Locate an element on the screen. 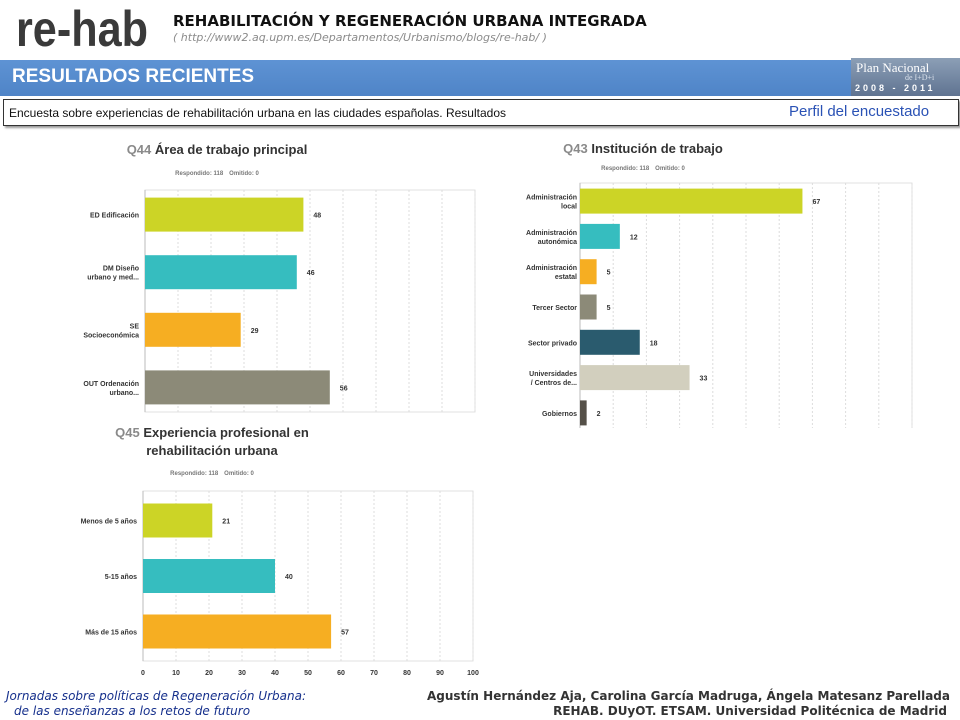  chart-title: Q45 Experiencia profesional en is located at coordinates (212, 432).